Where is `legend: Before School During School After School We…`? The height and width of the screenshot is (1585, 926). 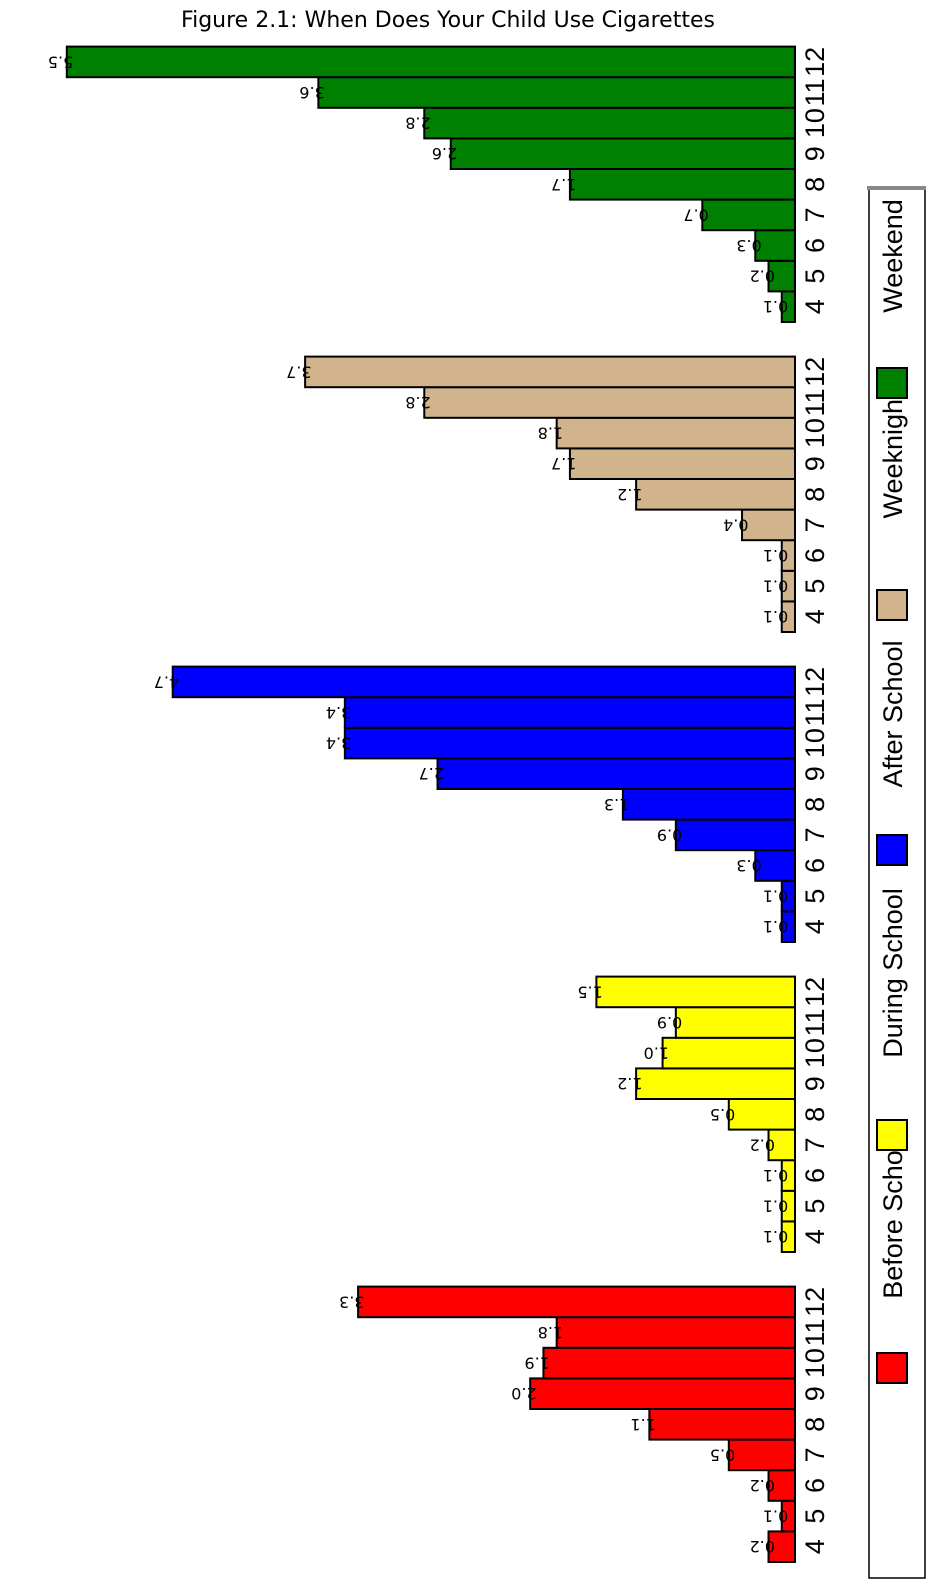
legend: Before School During School After School We… is located at coordinates (896, 882).